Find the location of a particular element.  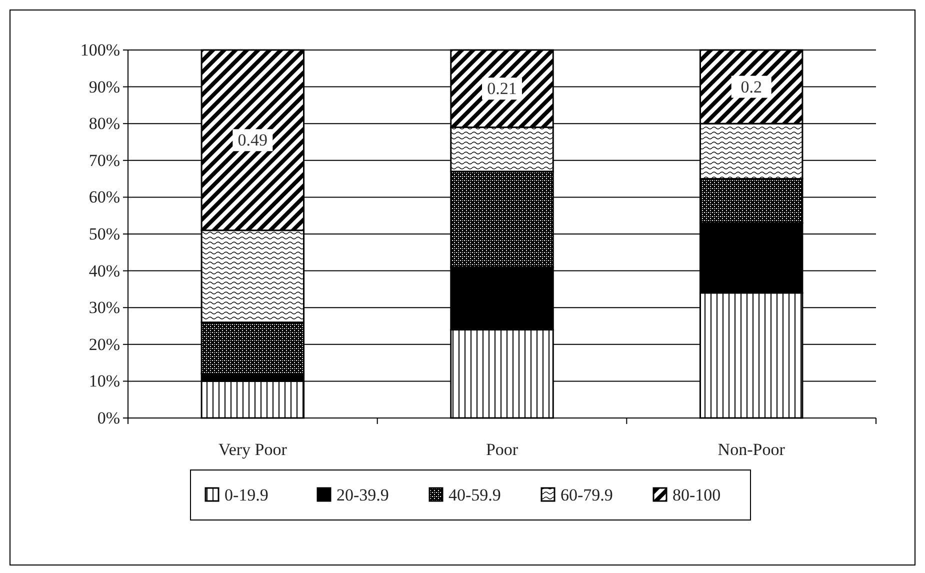

y-tick-label: 30% is located at coordinates (104, 308).